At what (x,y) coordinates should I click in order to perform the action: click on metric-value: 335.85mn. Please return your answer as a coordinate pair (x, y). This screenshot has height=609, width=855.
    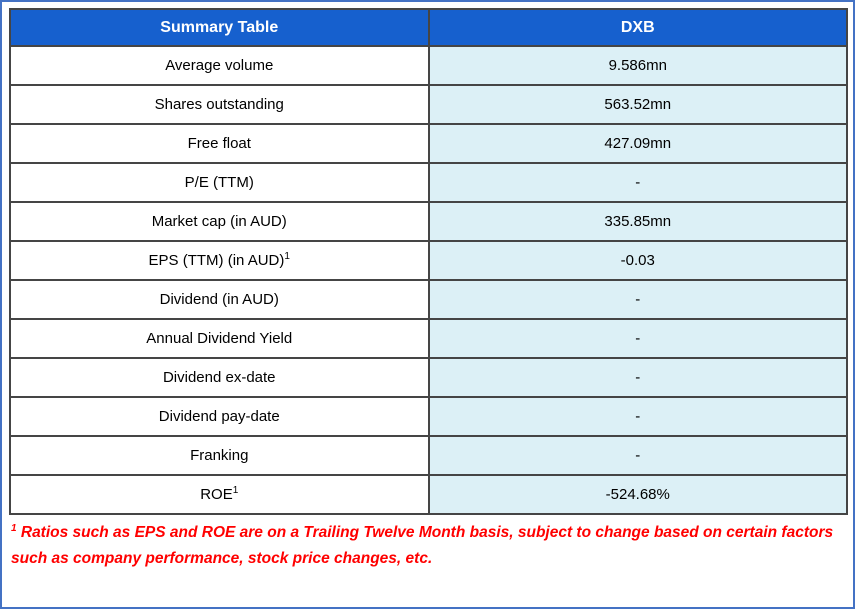
    Looking at the image, I should click on (637, 221).